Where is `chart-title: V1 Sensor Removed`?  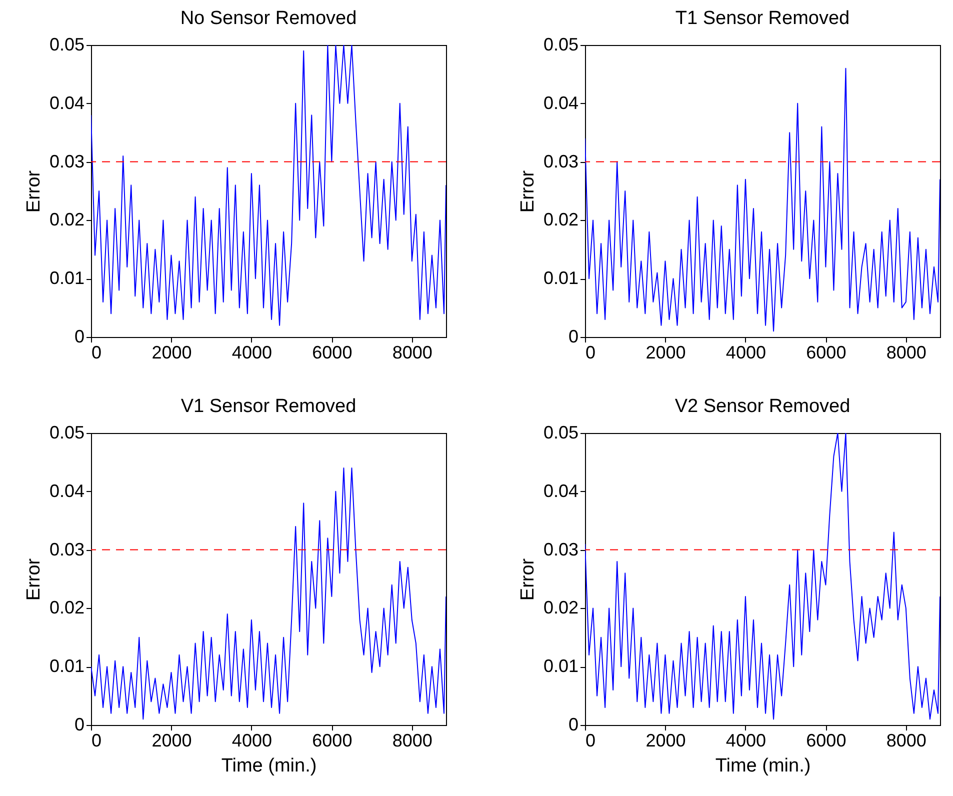 chart-title: V1 Sensor Removed is located at coordinates (268, 406).